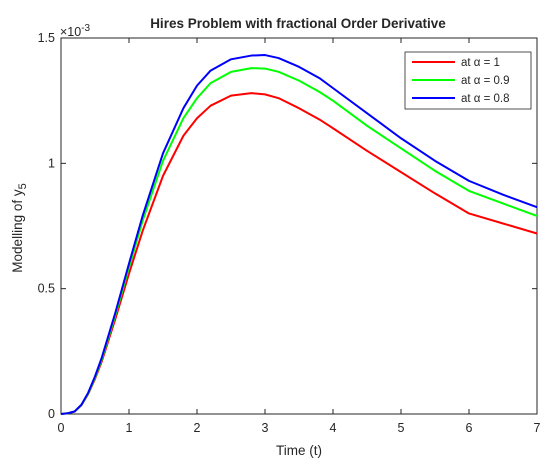 The height and width of the screenshot is (473, 556). I want to click on y-exponent: ×10⁻³, so click(75, 31).